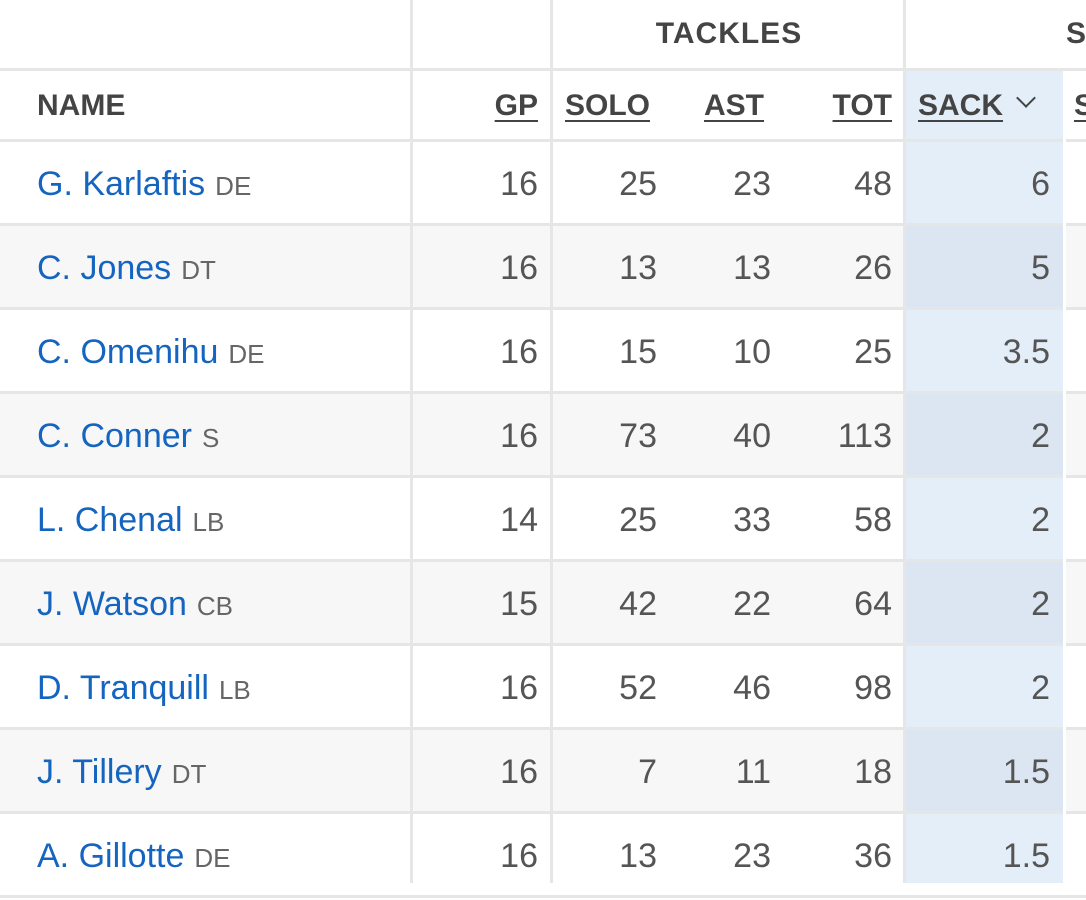  What do you see at coordinates (210, 438) in the screenshot?
I see `player-position: S` at bounding box center [210, 438].